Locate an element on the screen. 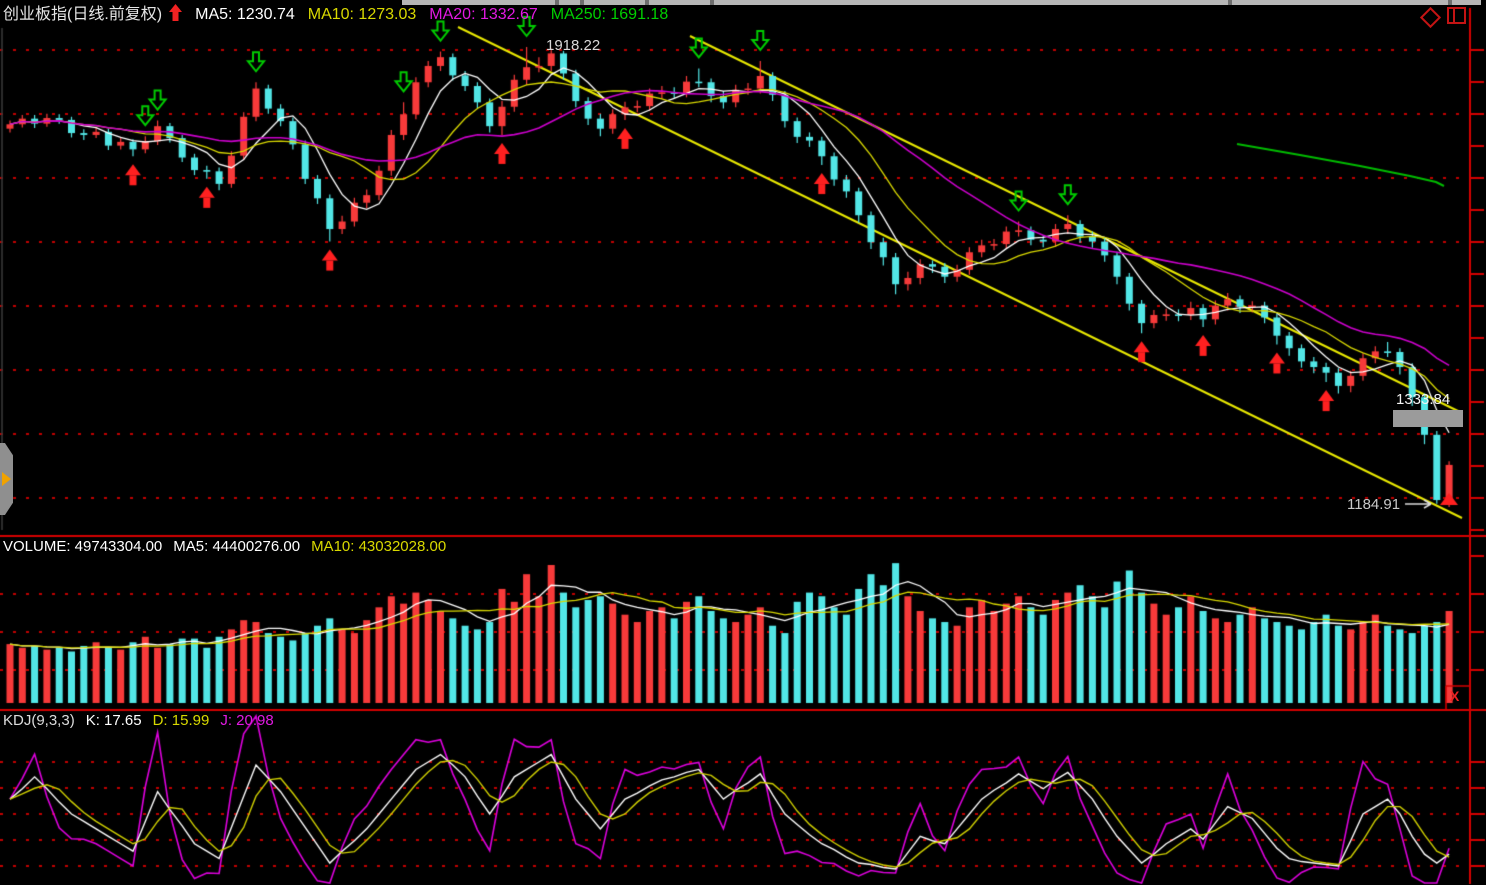  kdj-j-label: J: 20.98 is located at coordinates (247, 720).